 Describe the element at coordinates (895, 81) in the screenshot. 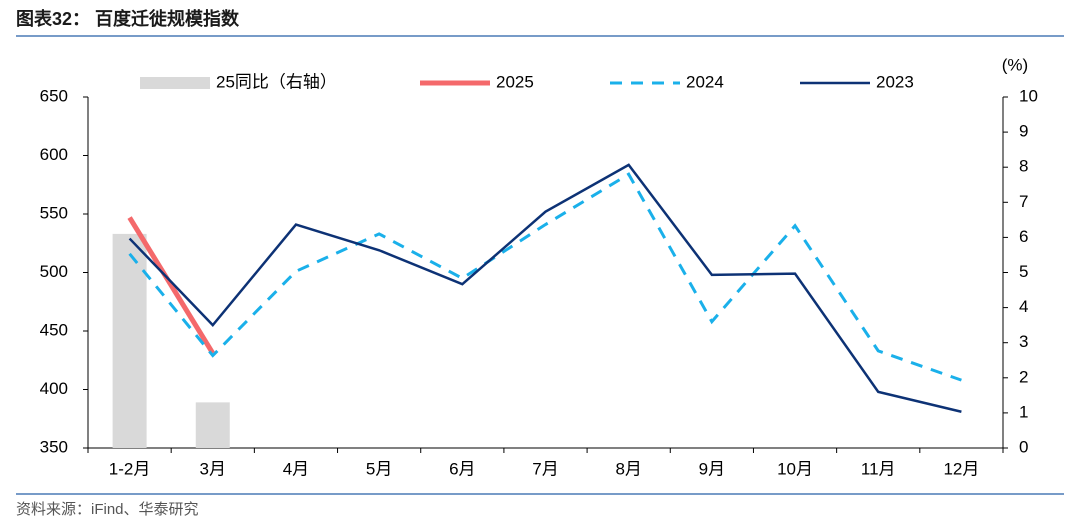

I see `legend-label: 2023` at that location.